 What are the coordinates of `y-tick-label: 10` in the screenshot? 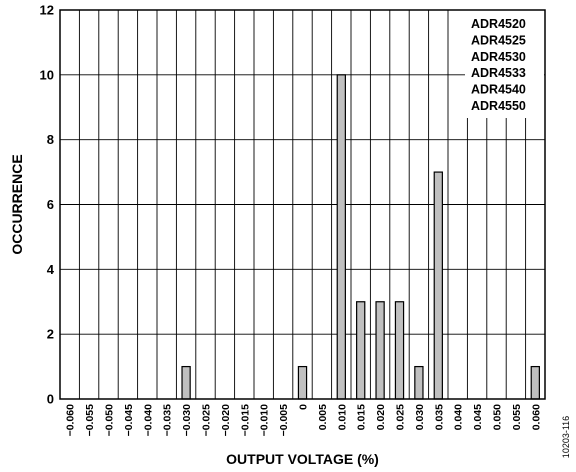 It's located at (47, 74).